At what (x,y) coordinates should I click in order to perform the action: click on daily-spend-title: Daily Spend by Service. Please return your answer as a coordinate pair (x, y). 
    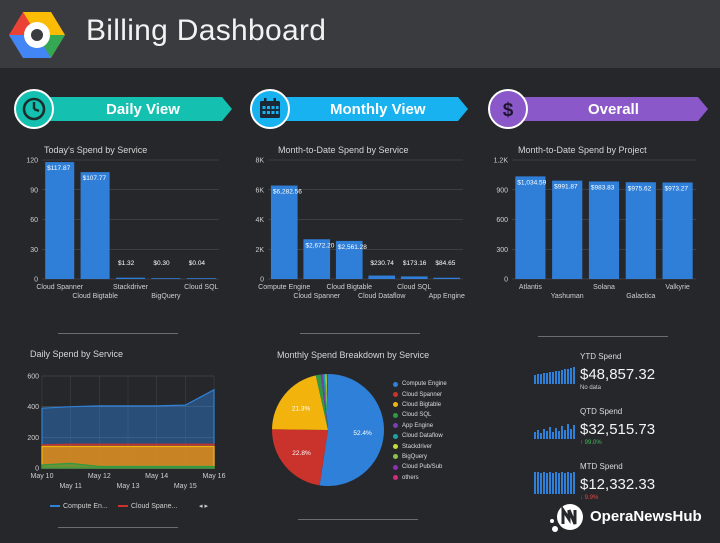
    Looking at the image, I should click on (77, 354).